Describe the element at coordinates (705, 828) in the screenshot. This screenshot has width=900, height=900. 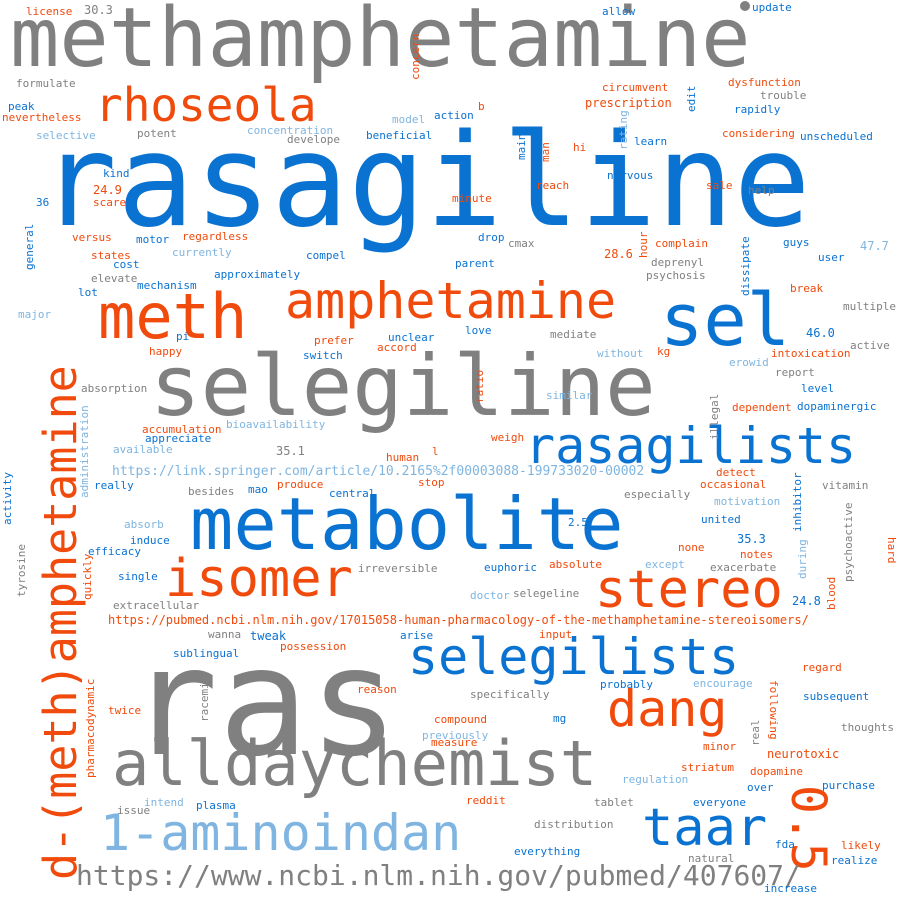
I see `word-taar: taar` at that location.